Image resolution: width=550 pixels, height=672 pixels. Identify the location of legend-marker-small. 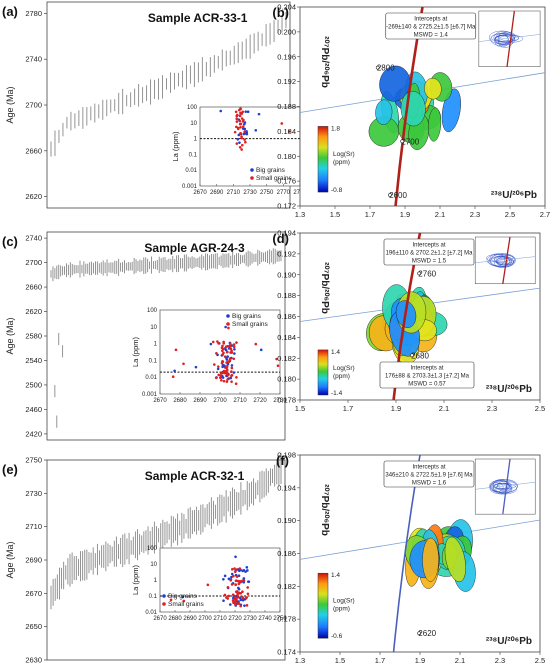
(252, 178).